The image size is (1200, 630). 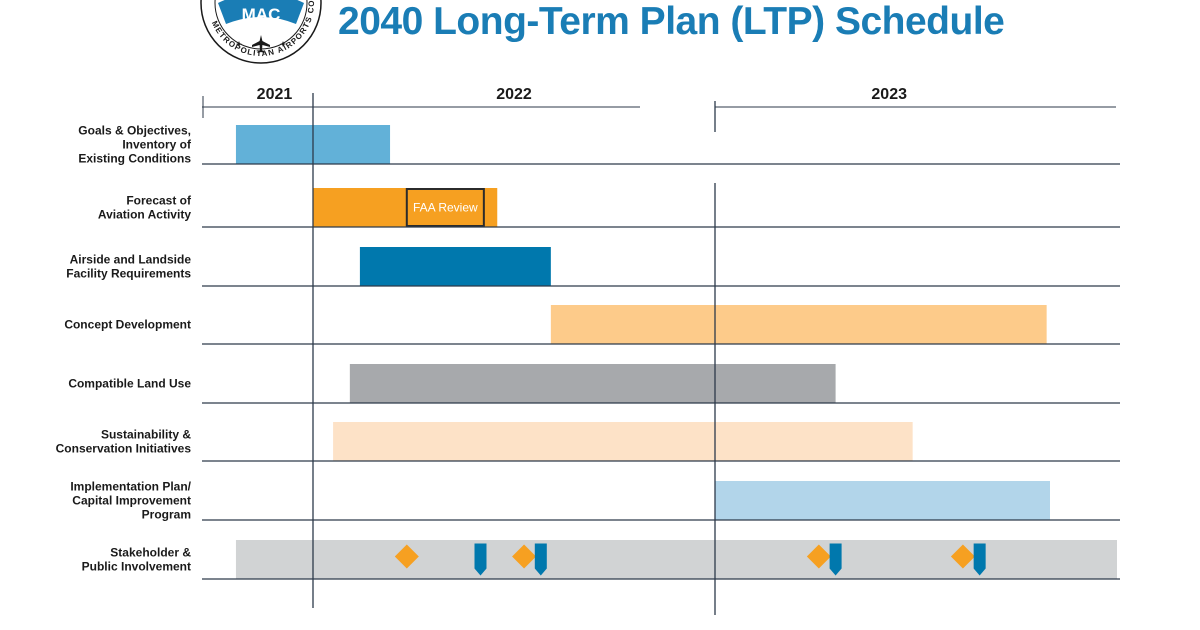 I want to click on row-label-line: Goals & Objectives,, so click(x=134, y=131).